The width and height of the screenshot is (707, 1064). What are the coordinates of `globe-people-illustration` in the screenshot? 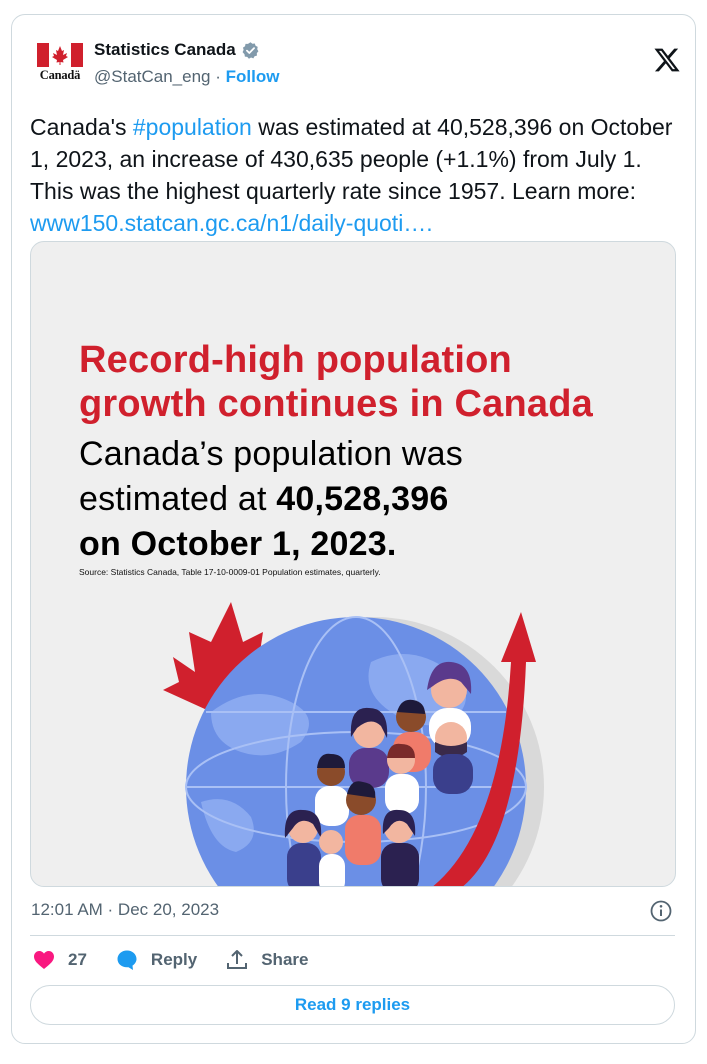 It's located at (353, 744).